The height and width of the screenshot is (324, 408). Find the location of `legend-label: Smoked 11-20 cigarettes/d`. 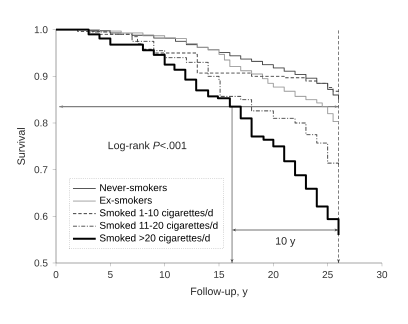

legend-label: Smoked 11-20 cigarettes/d is located at coordinates (159, 226).